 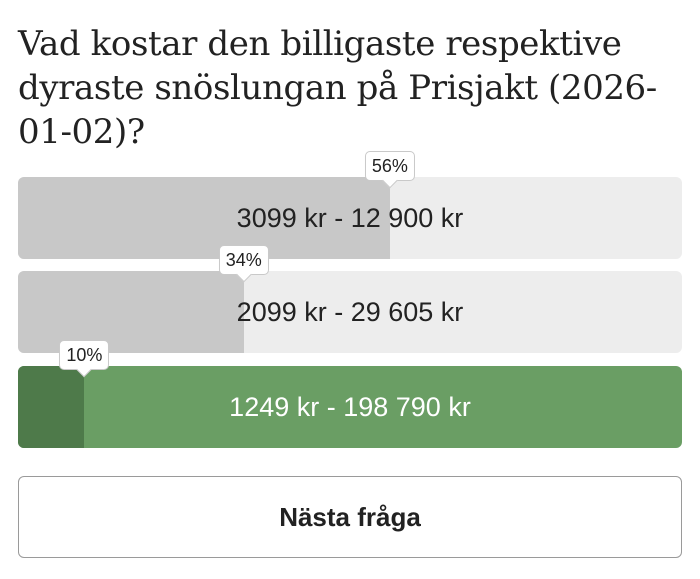 What do you see at coordinates (84, 355) in the screenshot?
I see `percent-badge: 10%` at bounding box center [84, 355].